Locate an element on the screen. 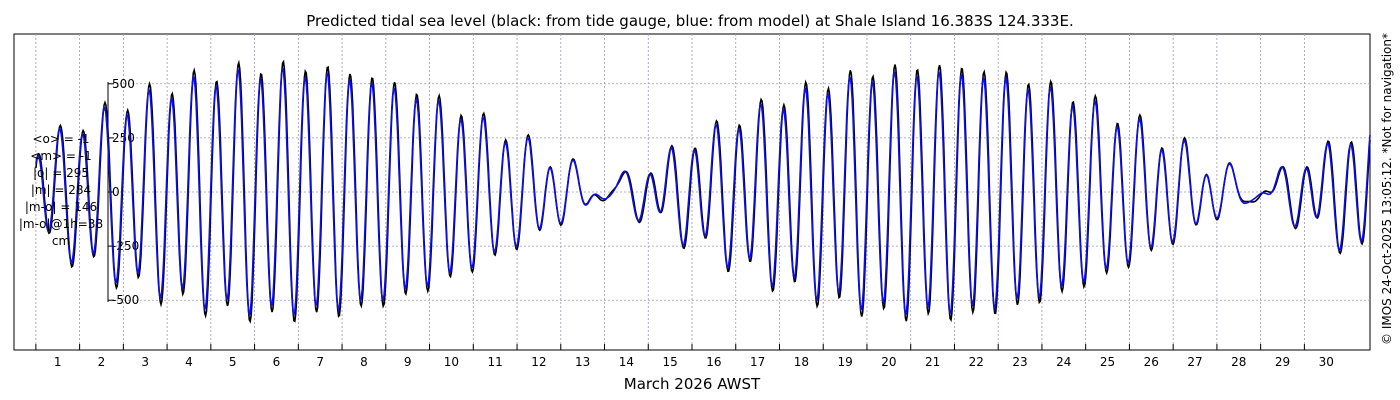 This screenshot has width=1400, height=400. x-tick-label: 20 is located at coordinates (888, 362).